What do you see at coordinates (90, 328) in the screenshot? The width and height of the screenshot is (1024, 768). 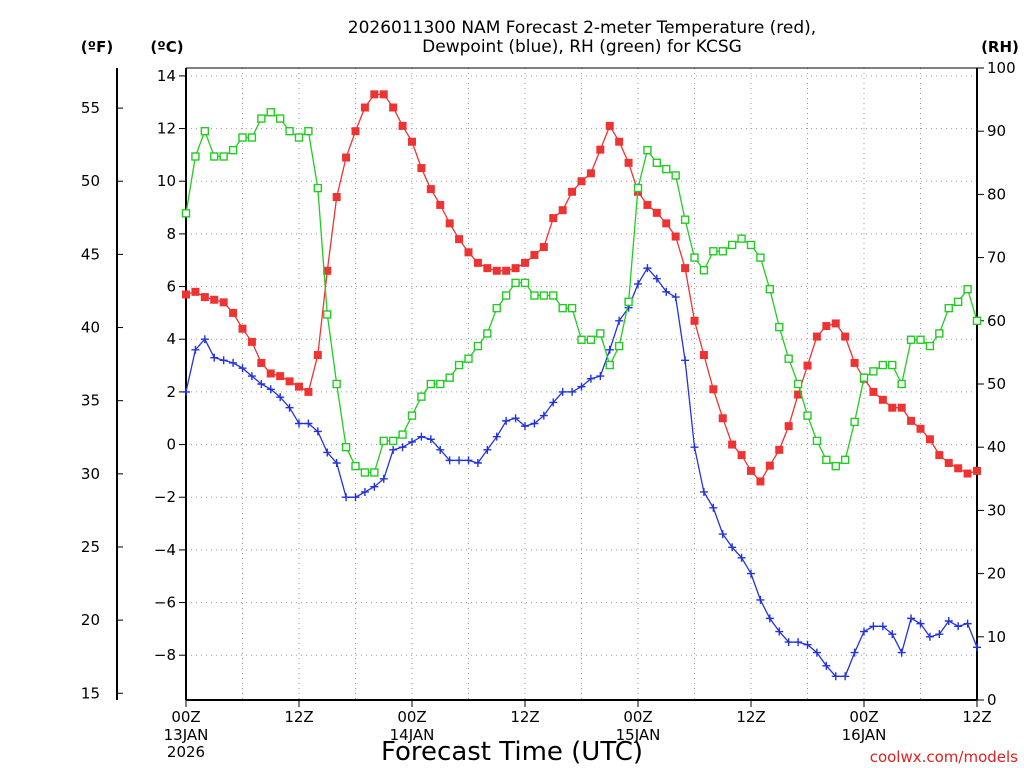 I see `fahrenheit-tick-label: 40` at bounding box center [90, 328].